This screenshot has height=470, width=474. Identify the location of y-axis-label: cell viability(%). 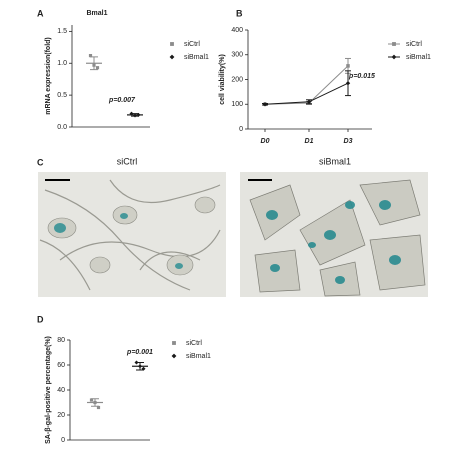
(222, 79).